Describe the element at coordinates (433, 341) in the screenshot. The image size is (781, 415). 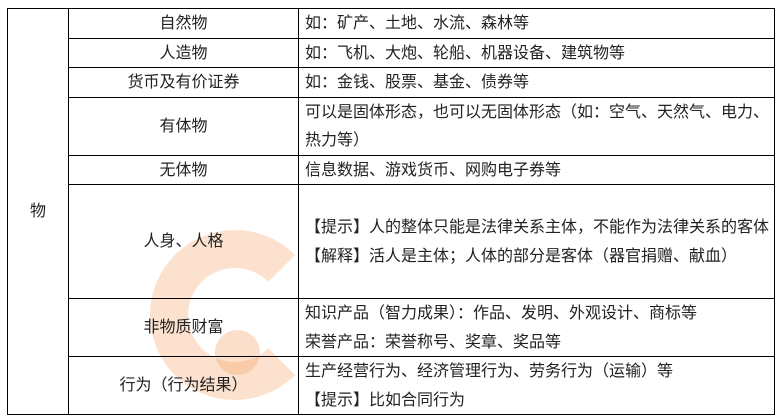
I see `description-line: 荣誉产品：荣誉称号、奖章、奖品等` at that location.